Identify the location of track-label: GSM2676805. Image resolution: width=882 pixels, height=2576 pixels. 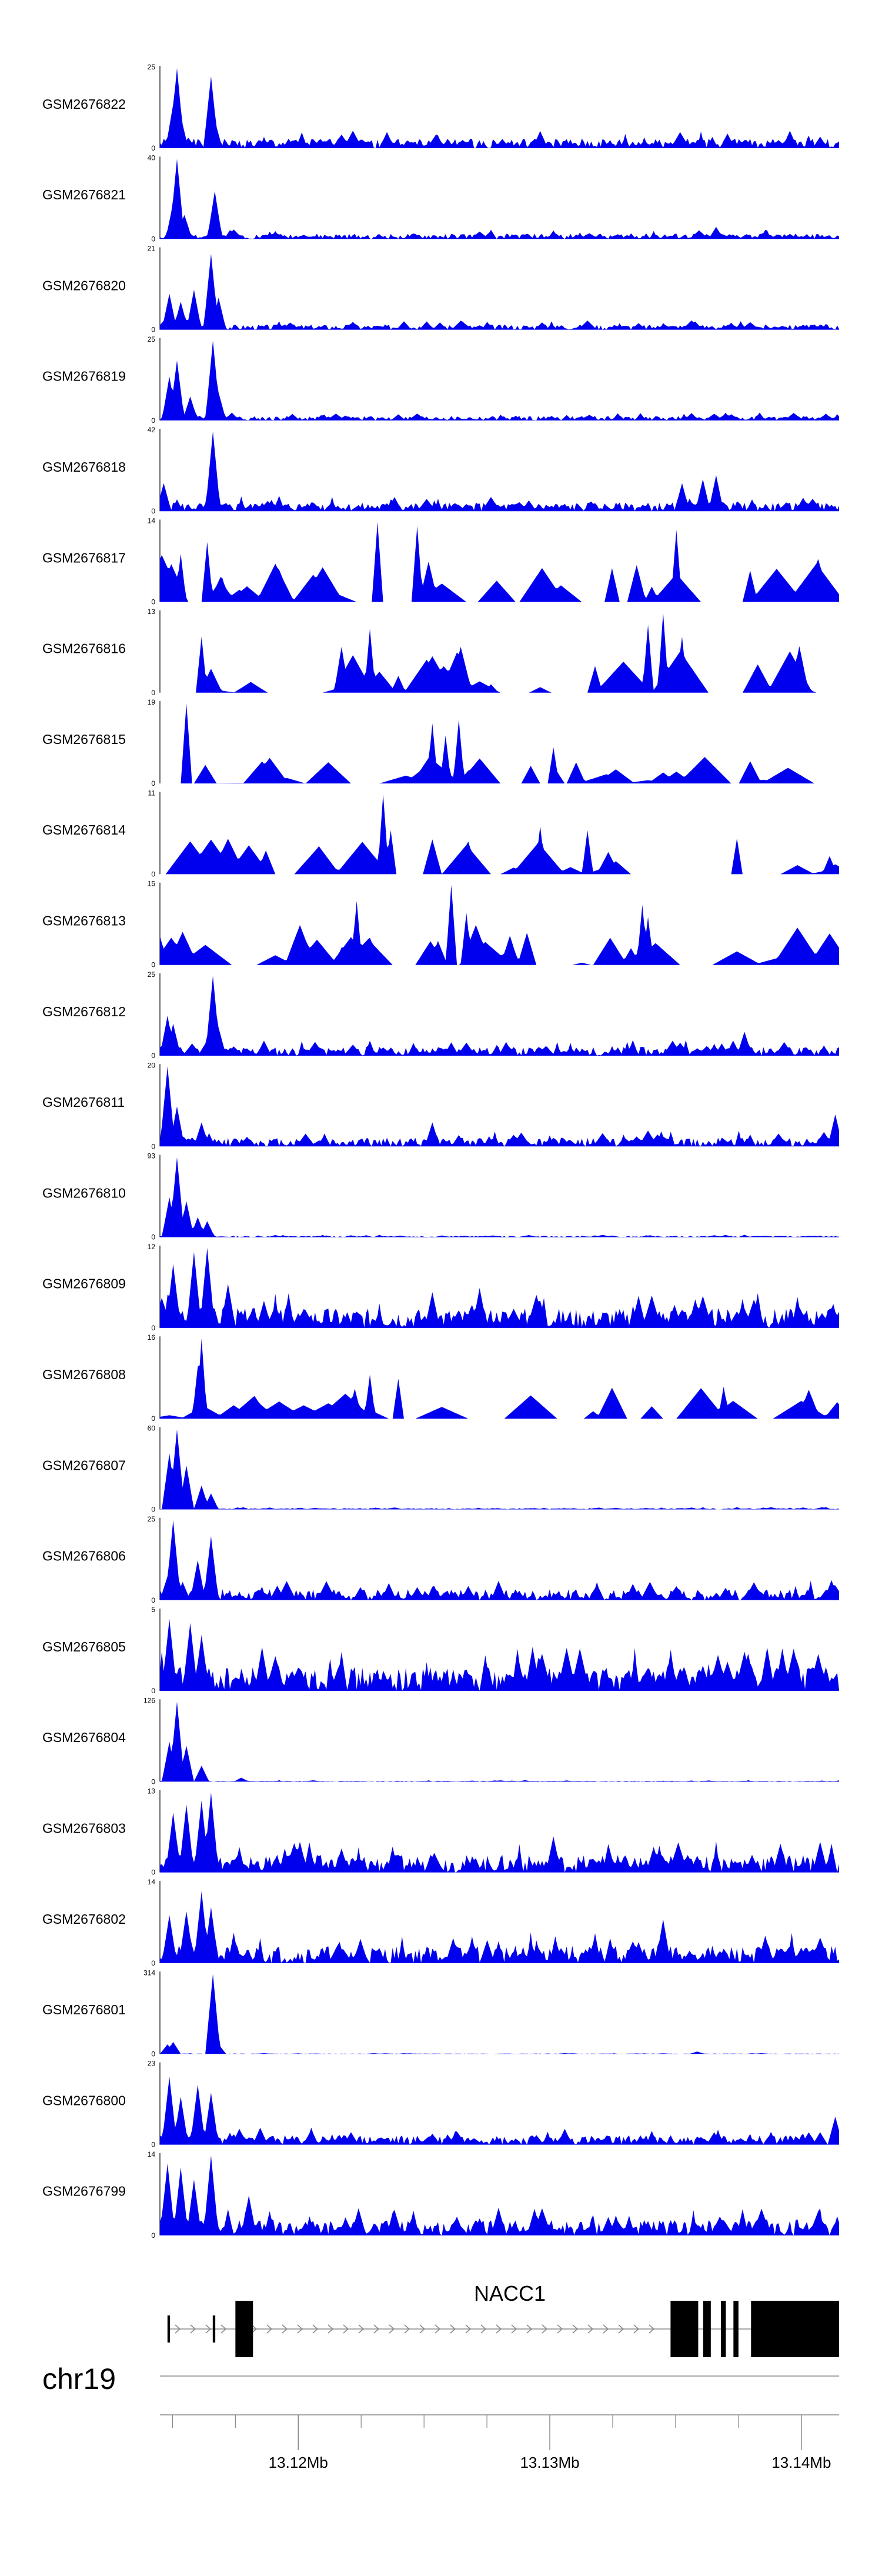
(84, 1646).